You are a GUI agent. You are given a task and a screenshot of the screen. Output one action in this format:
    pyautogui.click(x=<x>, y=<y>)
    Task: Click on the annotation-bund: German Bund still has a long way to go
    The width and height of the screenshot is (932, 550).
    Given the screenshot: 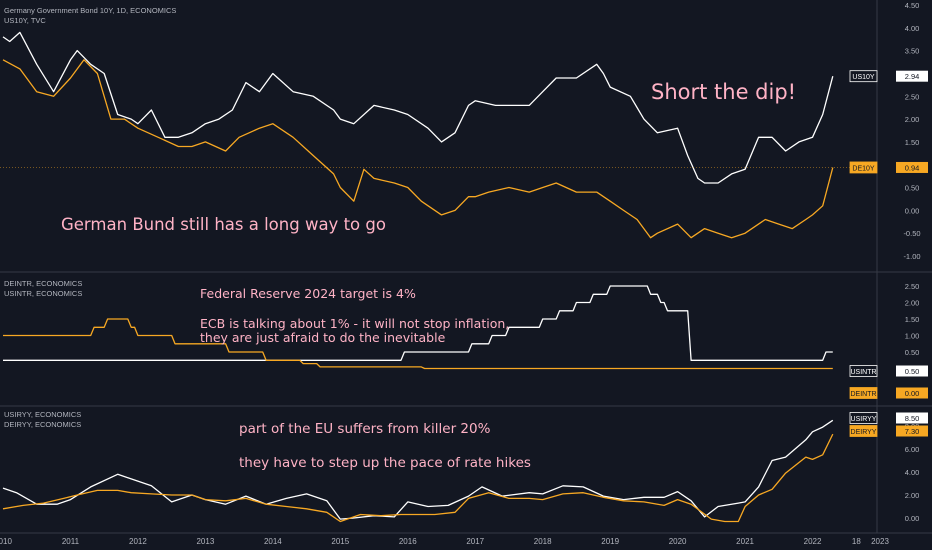 What is the action you would take?
    pyautogui.click(x=223, y=224)
    